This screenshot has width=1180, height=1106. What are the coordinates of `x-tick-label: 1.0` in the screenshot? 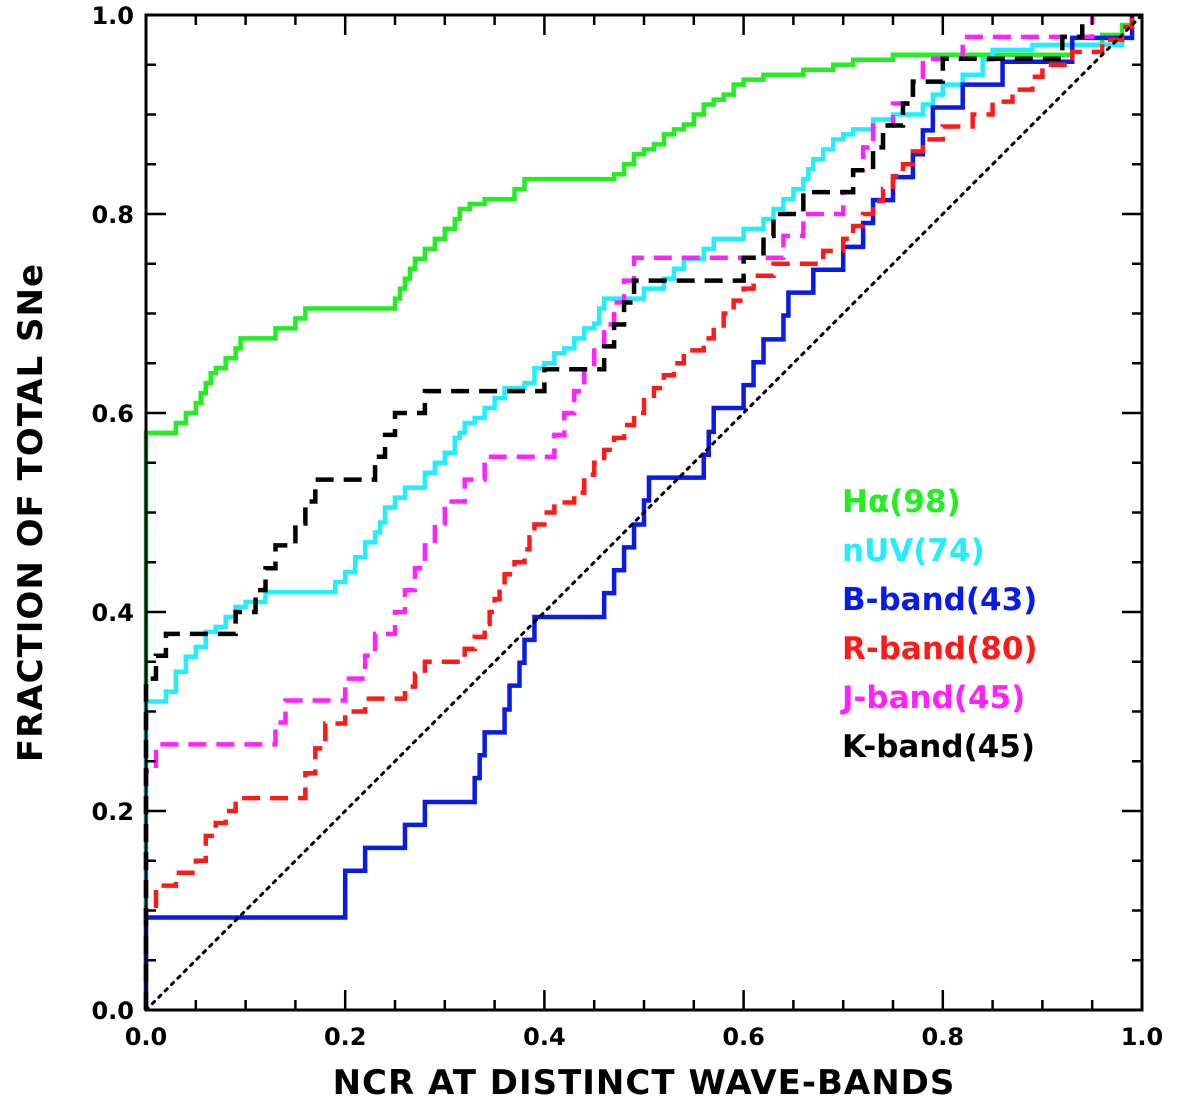 It's located at (1142, 1037).